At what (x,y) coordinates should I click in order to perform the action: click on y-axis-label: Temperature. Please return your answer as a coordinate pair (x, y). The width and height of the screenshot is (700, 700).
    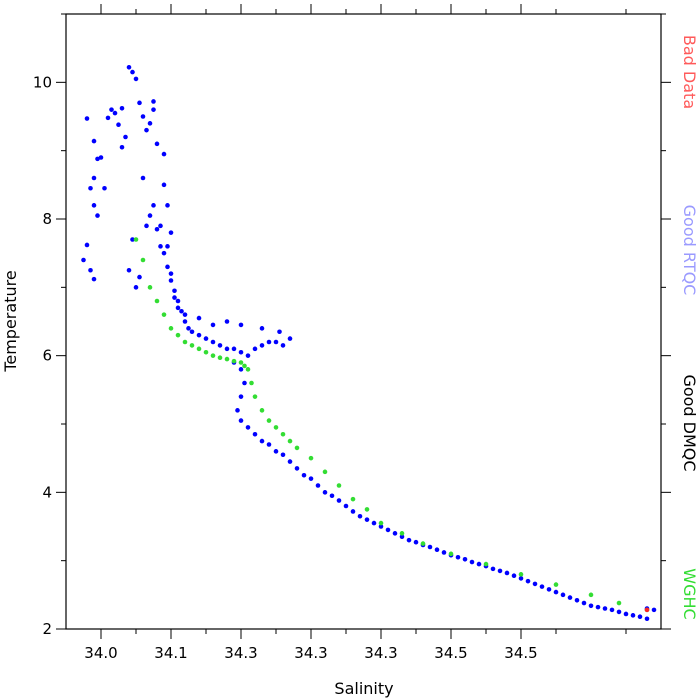
    Looking at the image, I should click on (10, 321).